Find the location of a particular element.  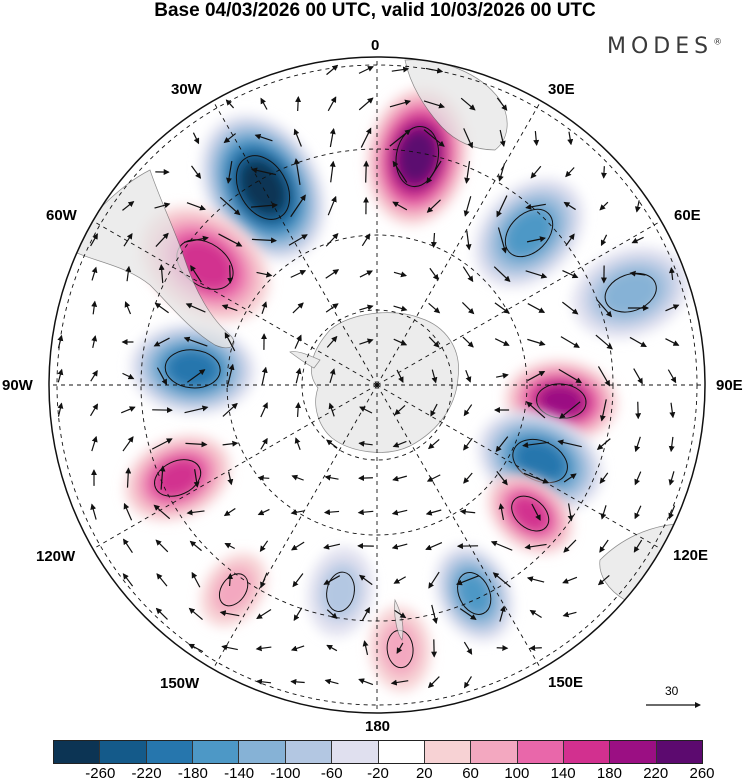

africa is located at coordinates (456, 105).